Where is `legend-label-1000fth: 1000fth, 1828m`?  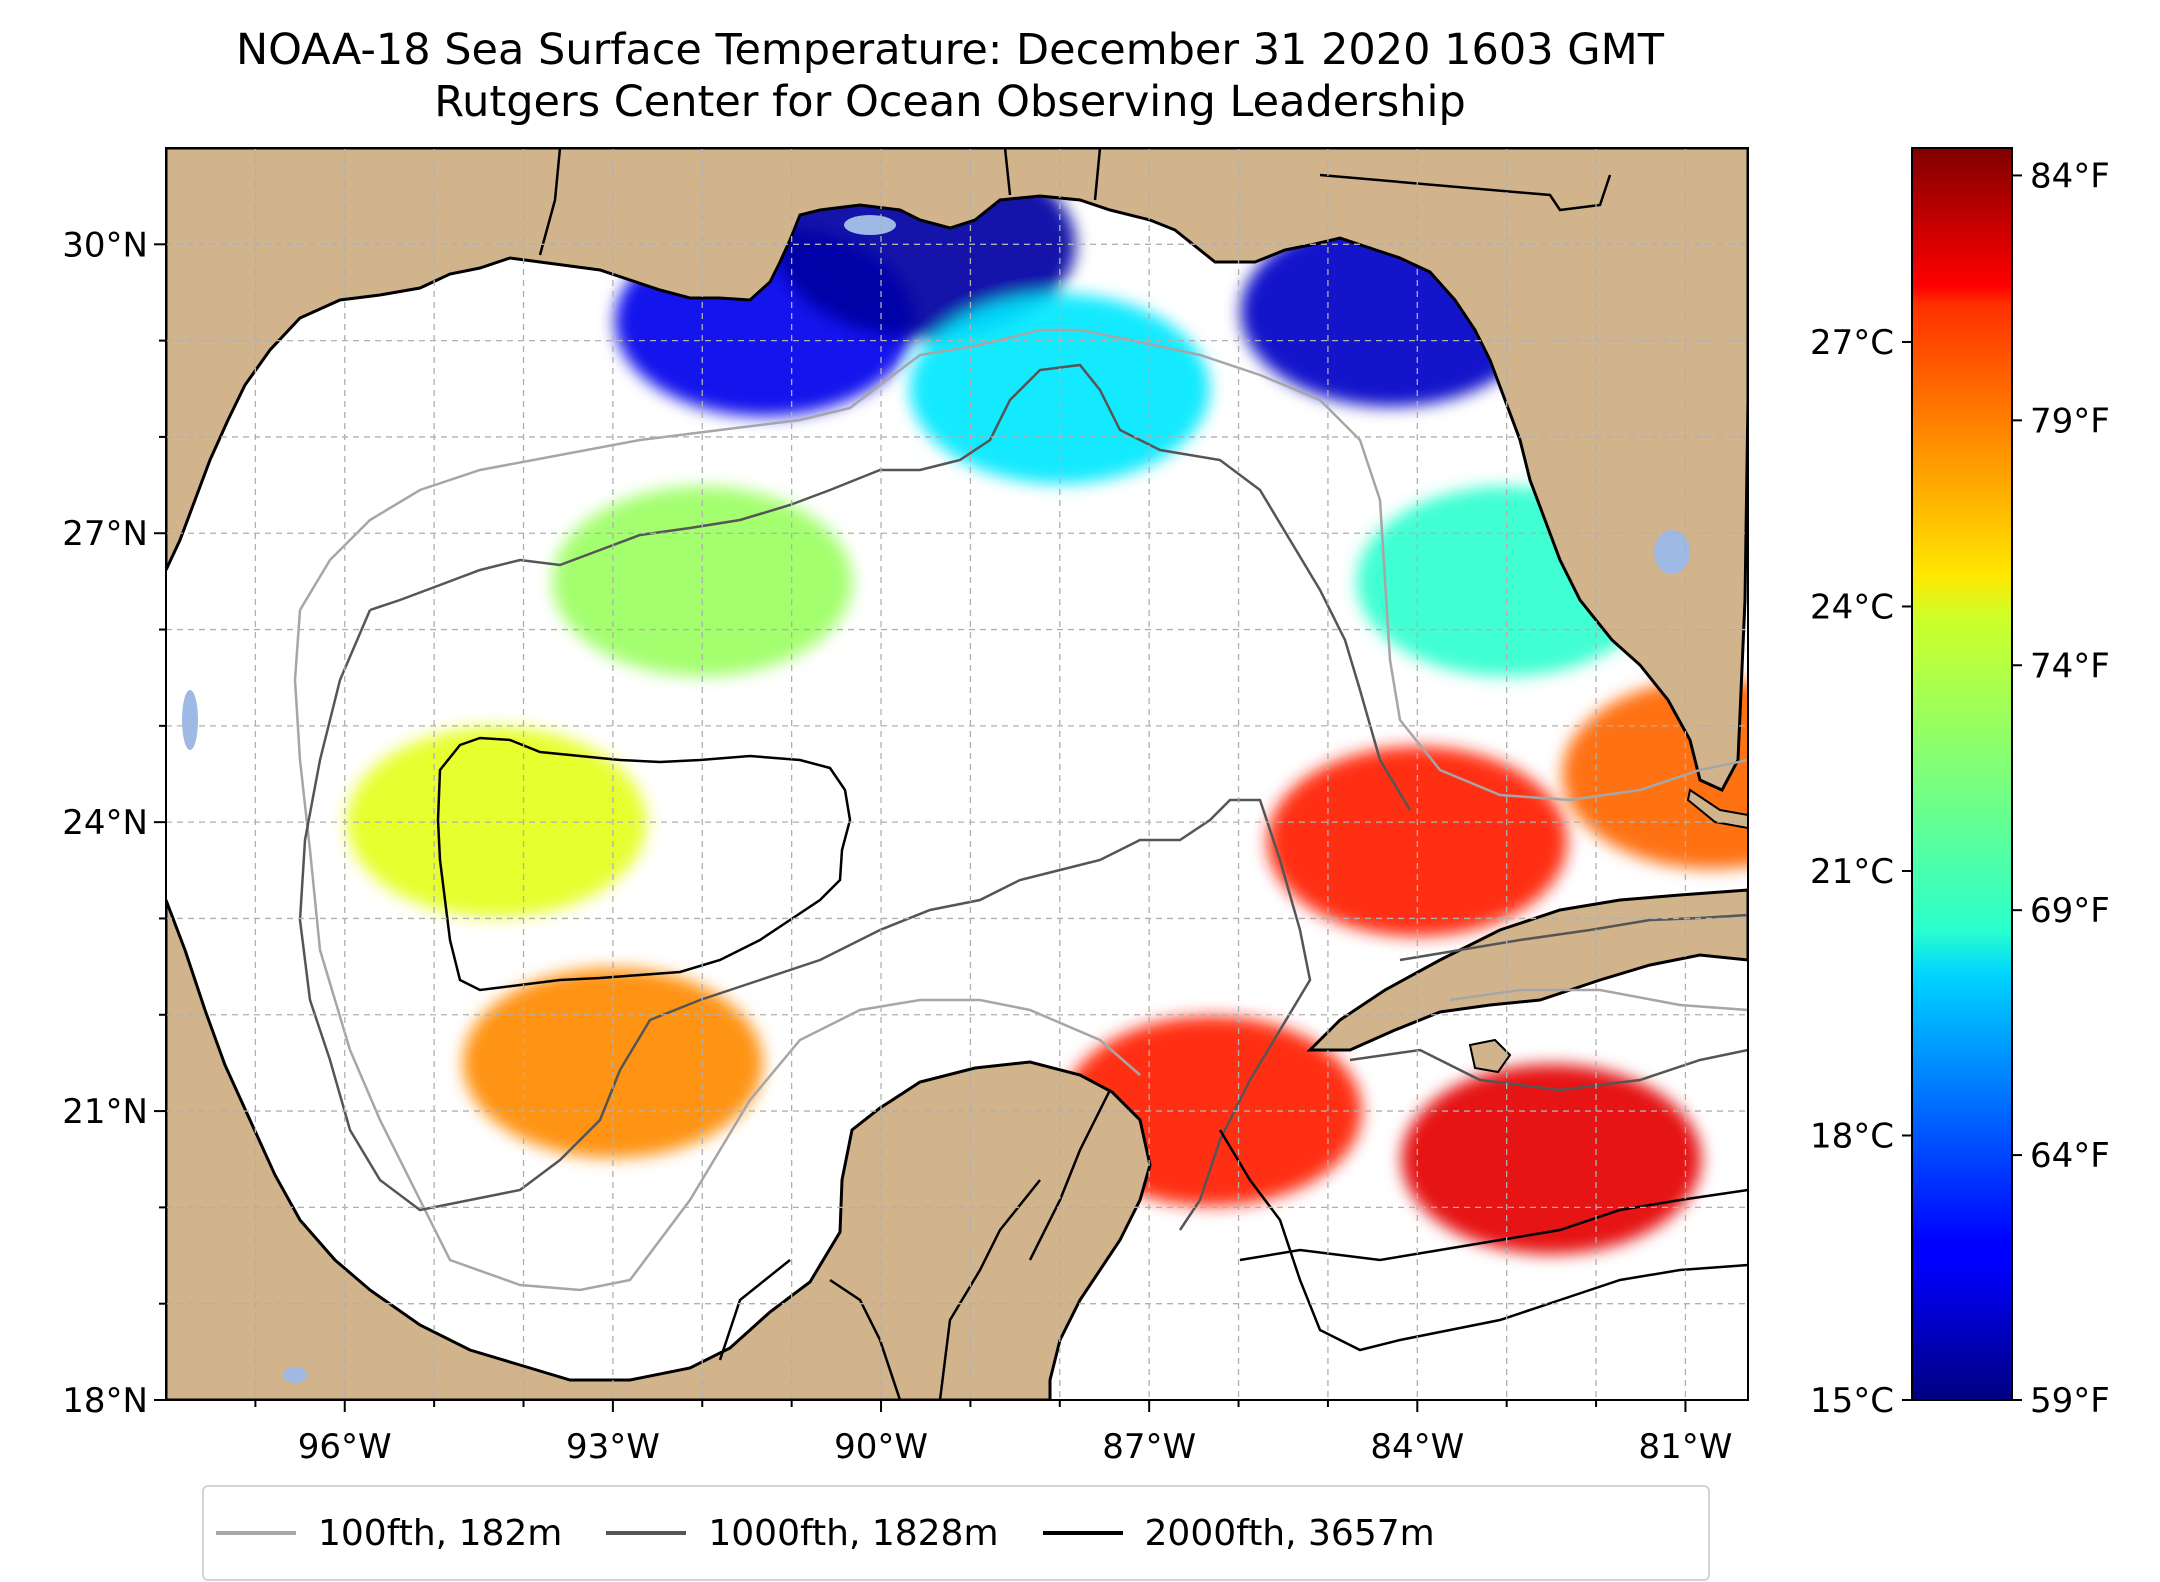
legend-label-1000fth: 1000fth, 1828m is located at coordinates (853, 1533).